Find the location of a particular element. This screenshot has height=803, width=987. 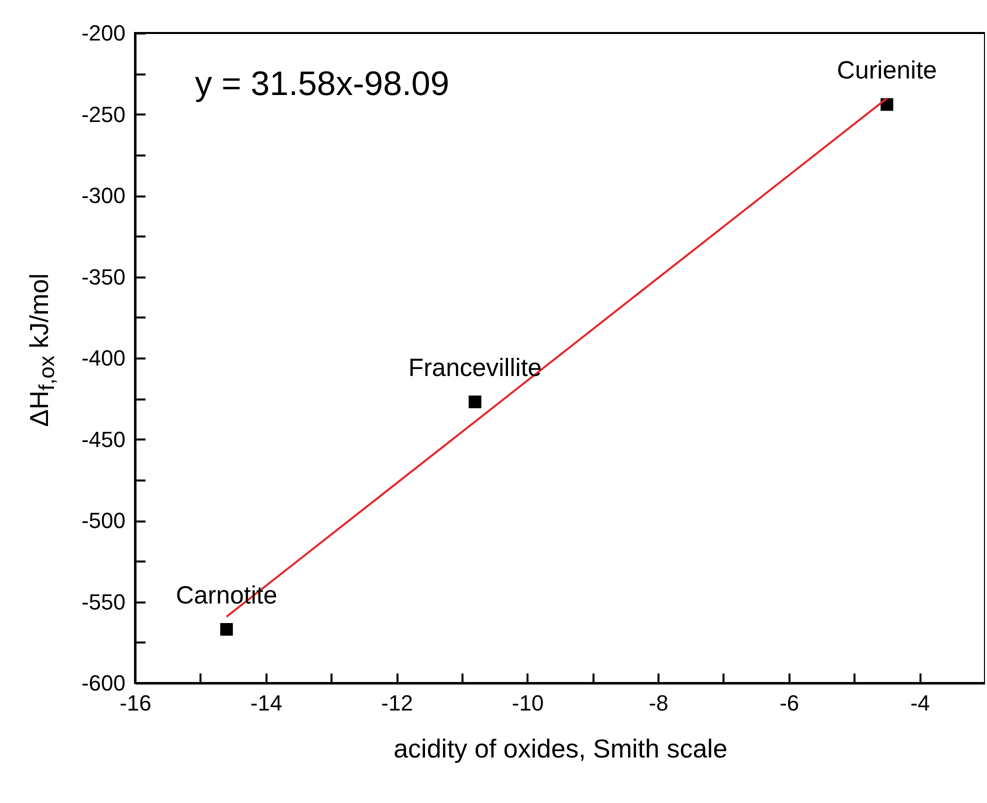

y-tick-label: -300 is located at coordinates (103, 195).